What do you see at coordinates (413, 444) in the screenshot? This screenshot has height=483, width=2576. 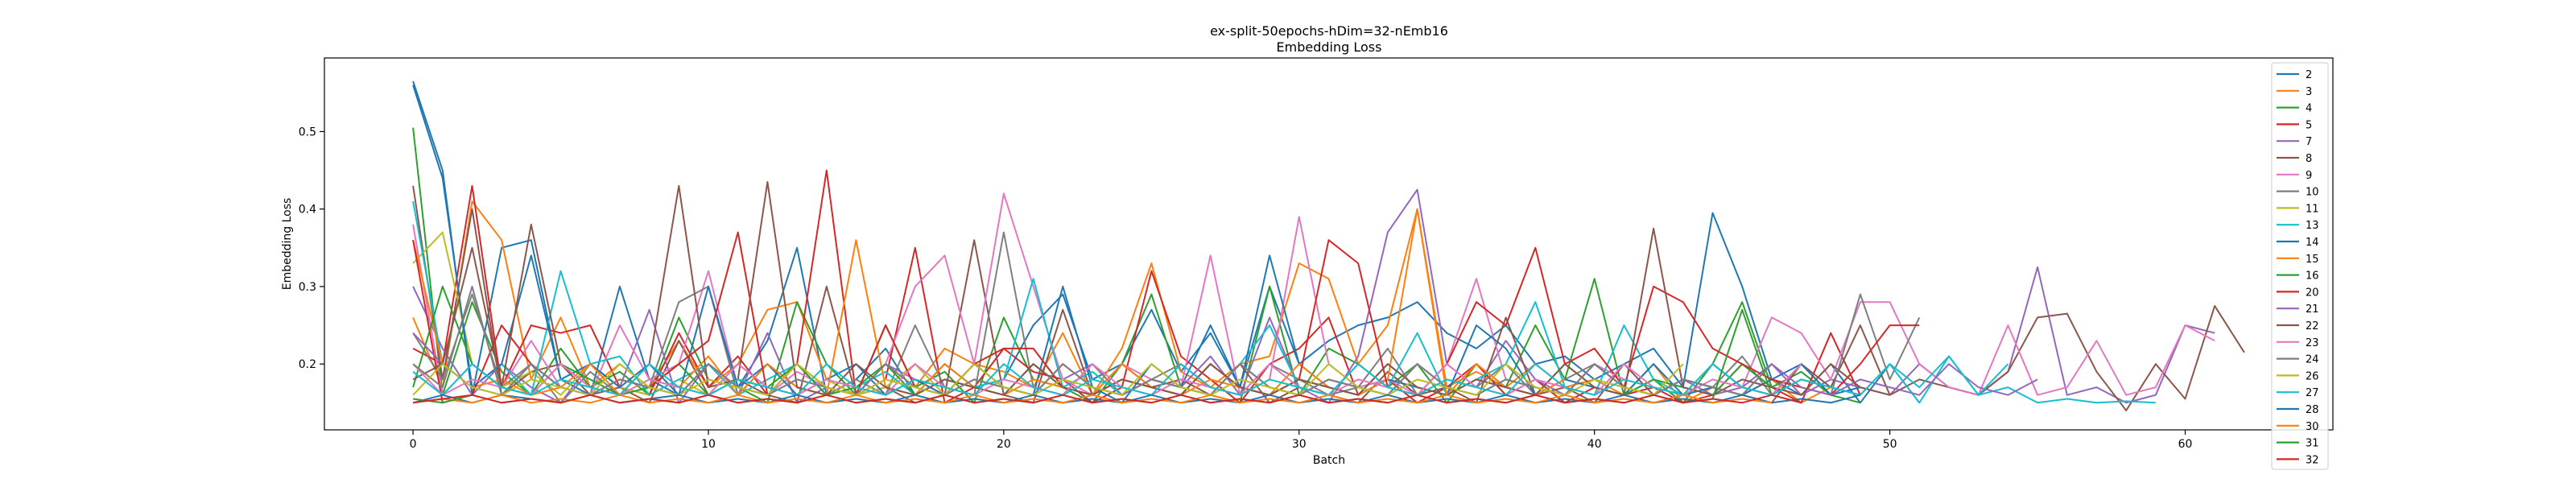 I see `x-tick-label: 0` at bounding box center [413, 444].